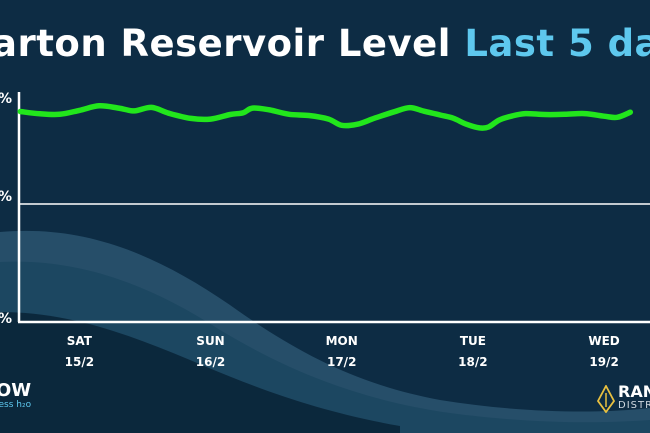  What do you see at coordinates (606, 399) in the screenshot?
I see `pen-nib-icon` at bounding box center [606, 399].